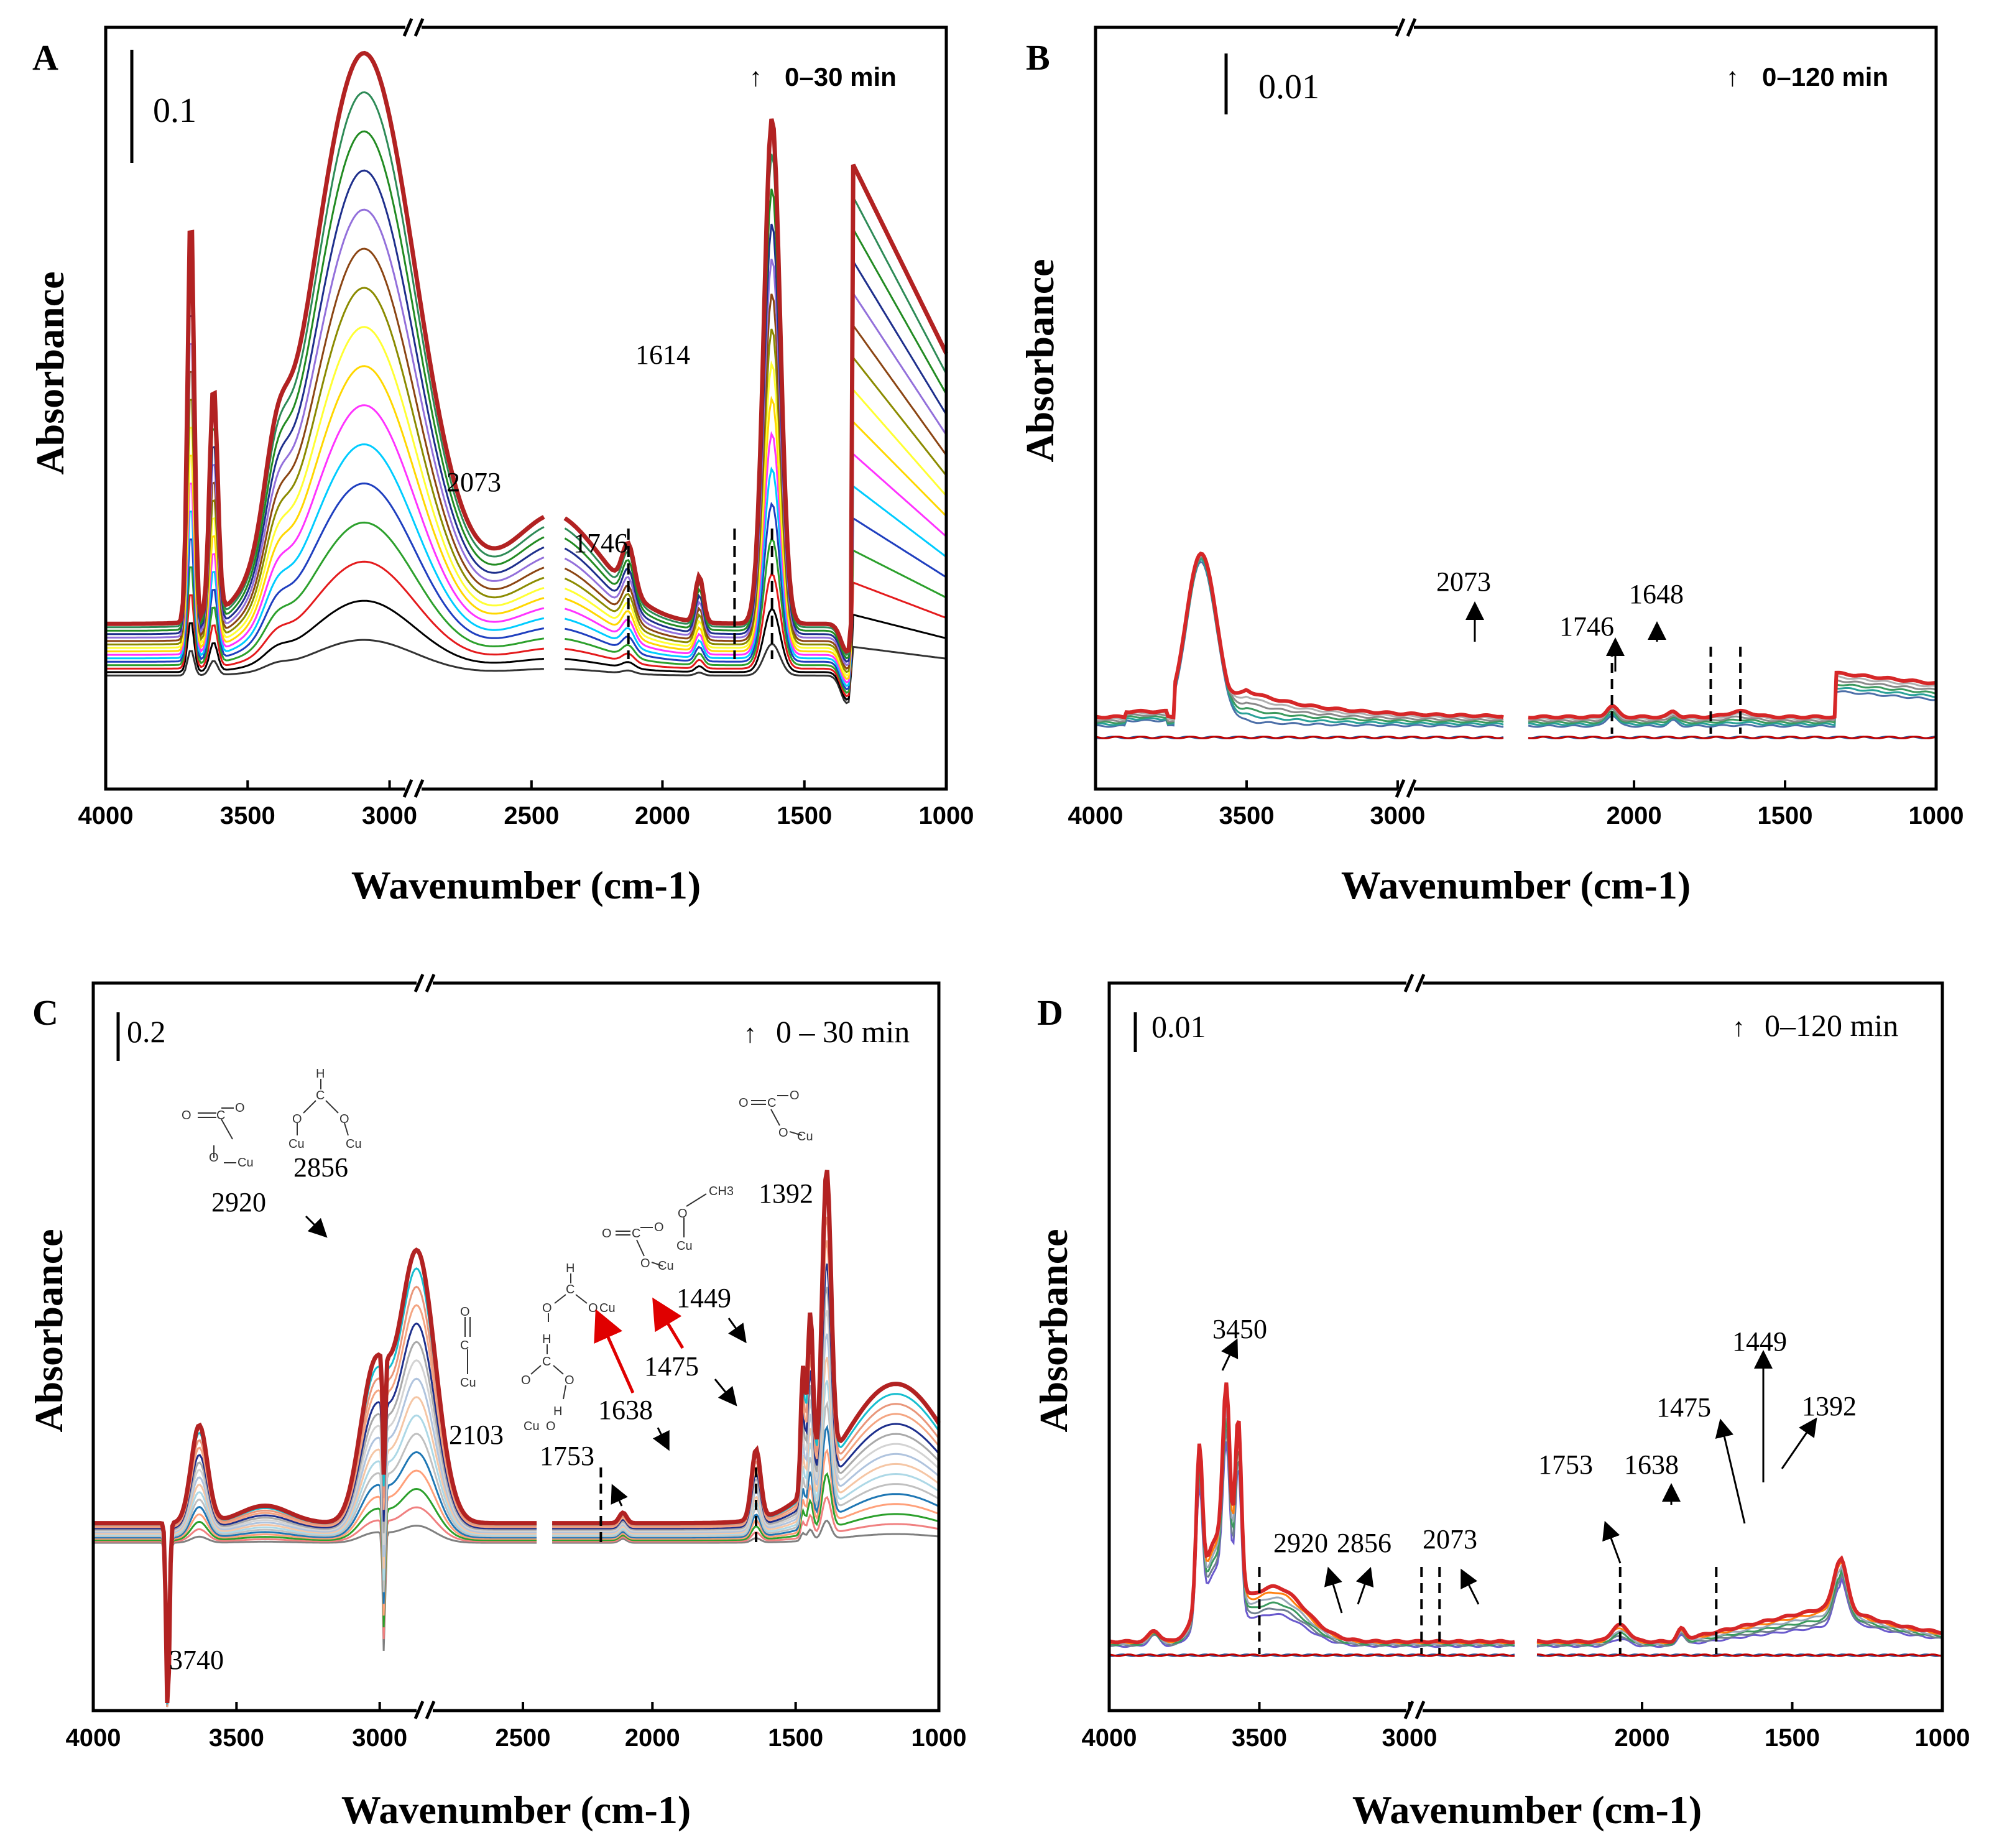  What do you see at coordinates (751, 1033) in the screenshot?
I see `panel-c-time-arrow: ↑` at bounding box center [751, 1033].